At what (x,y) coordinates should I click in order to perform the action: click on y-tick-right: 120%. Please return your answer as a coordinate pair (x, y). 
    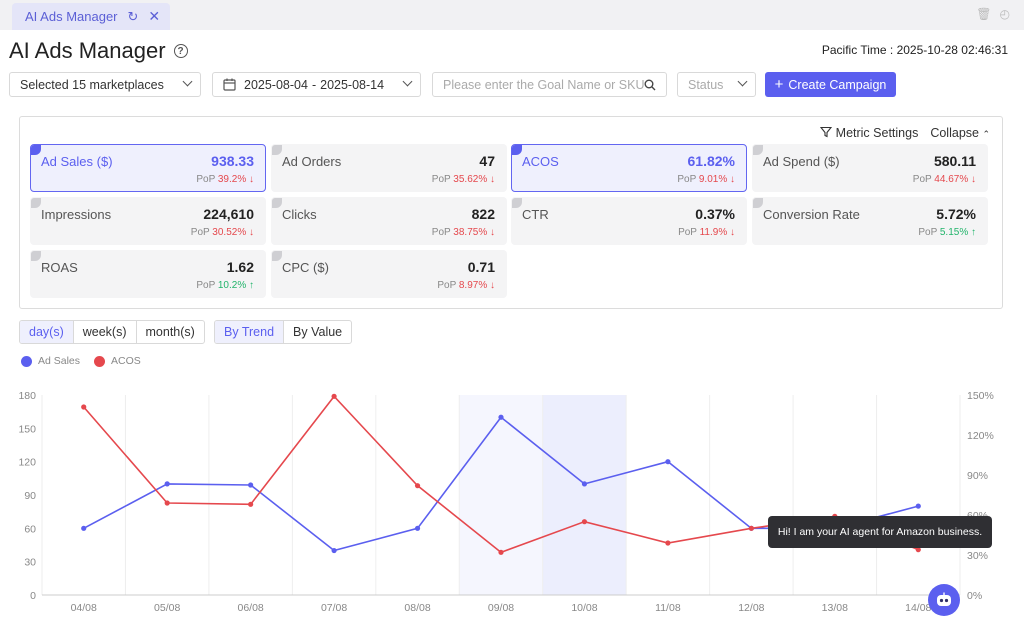
    Looking at the image, I should click on (980, 436).